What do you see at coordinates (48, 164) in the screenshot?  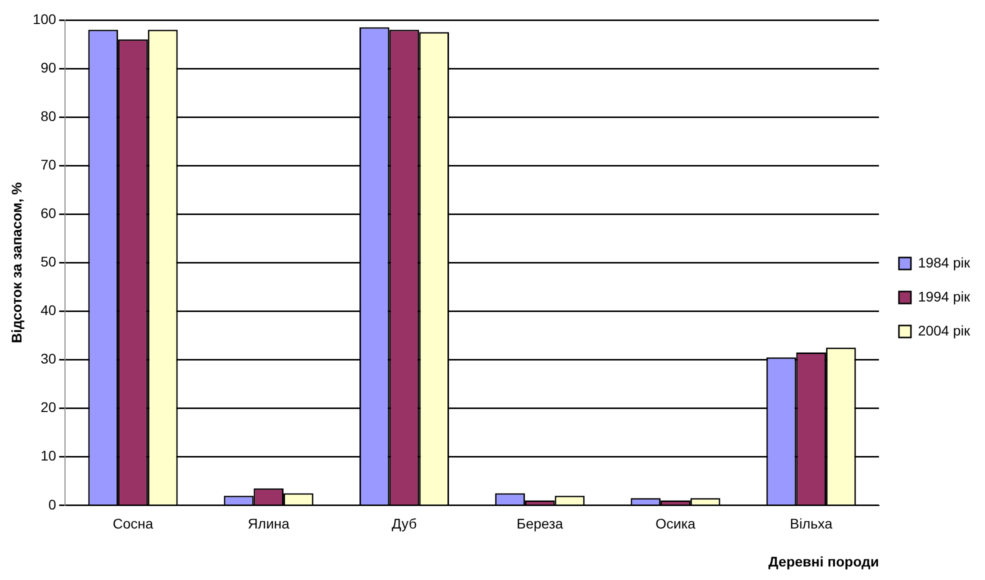 I see `y-tick-label: 70` at bounding box center [48, 164].